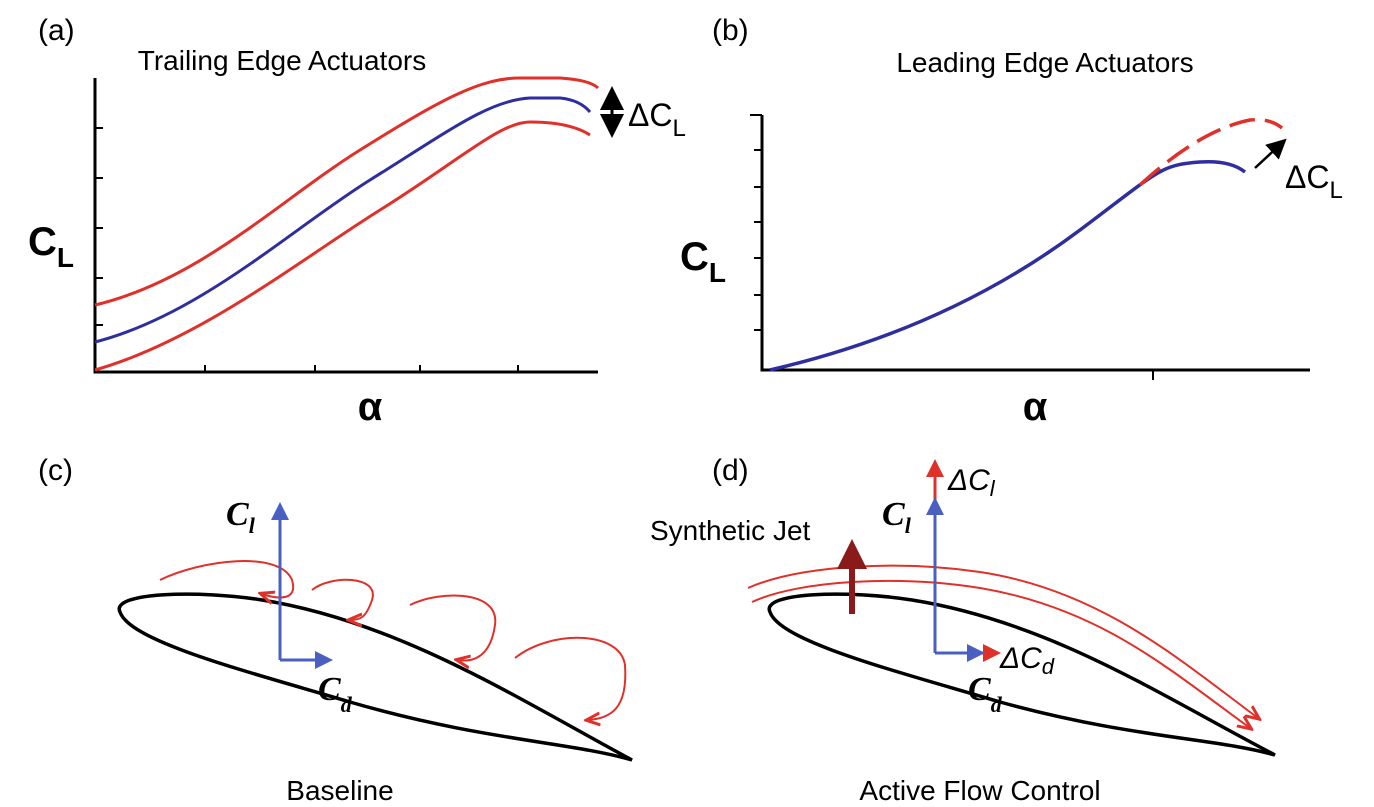  I want to click on panel-label: (d), so click(730, 470).